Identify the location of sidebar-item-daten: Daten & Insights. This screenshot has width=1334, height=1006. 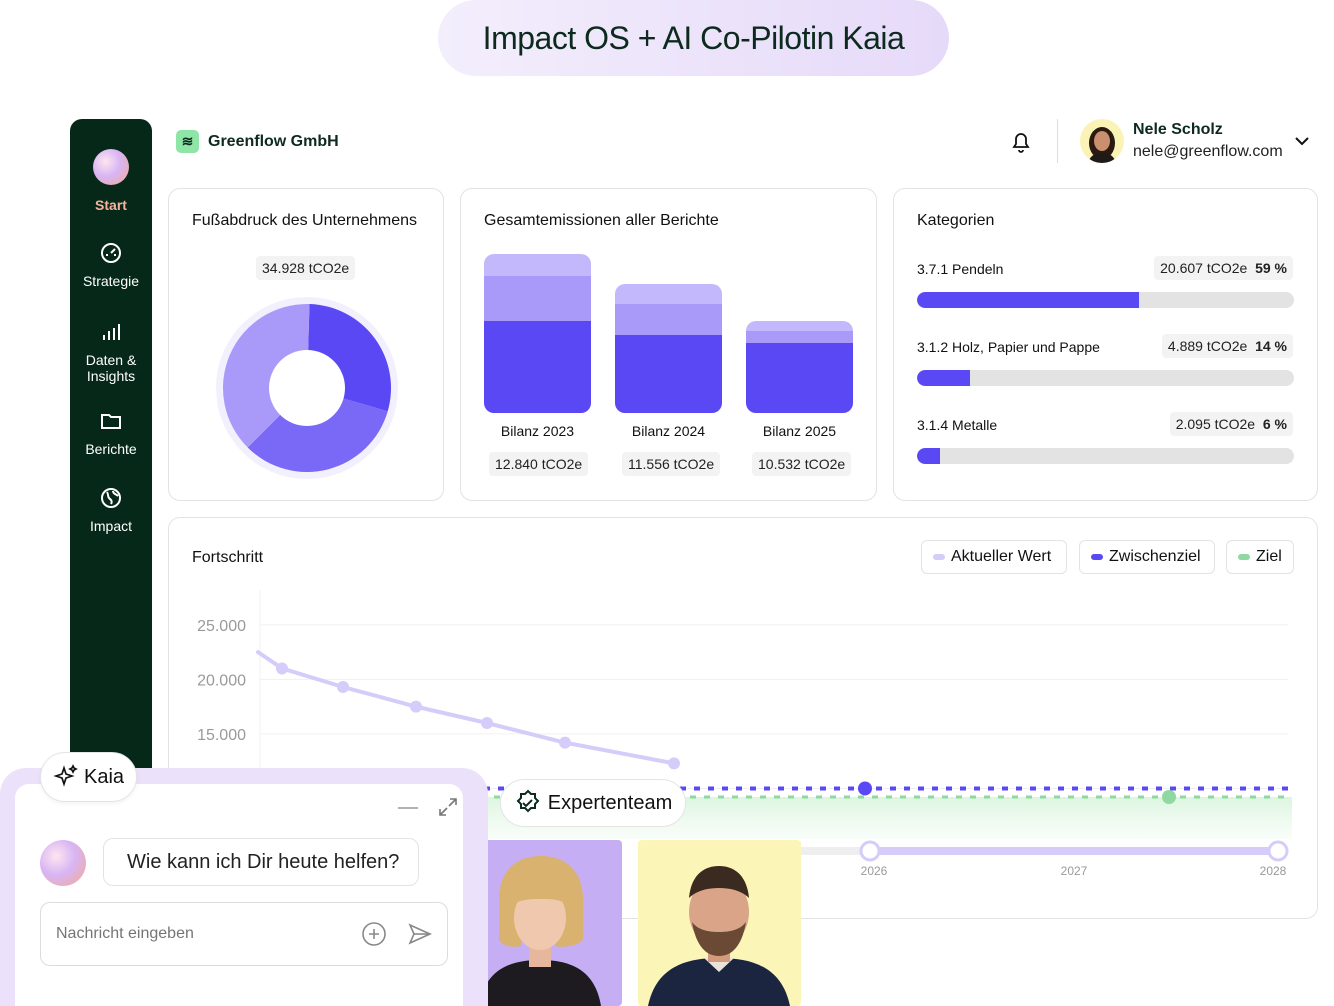
(111, 352).